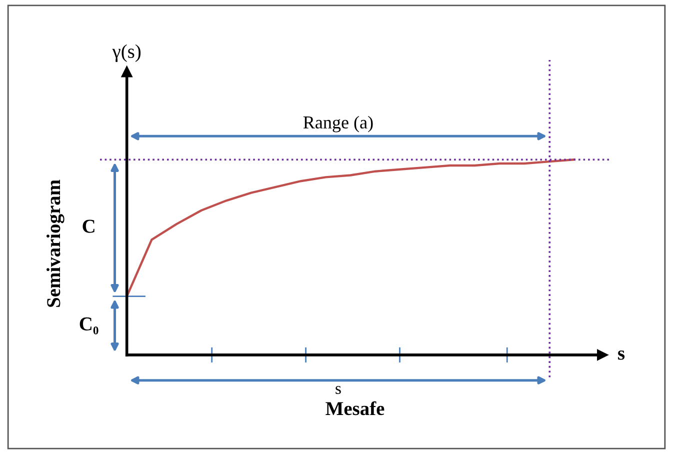 This screenshot has width=673, height=454. What do you see at coordinates (55, 243) in the screenshot?
I see `y-axis-title: Semivariogram` at bounding box center [55, 243].